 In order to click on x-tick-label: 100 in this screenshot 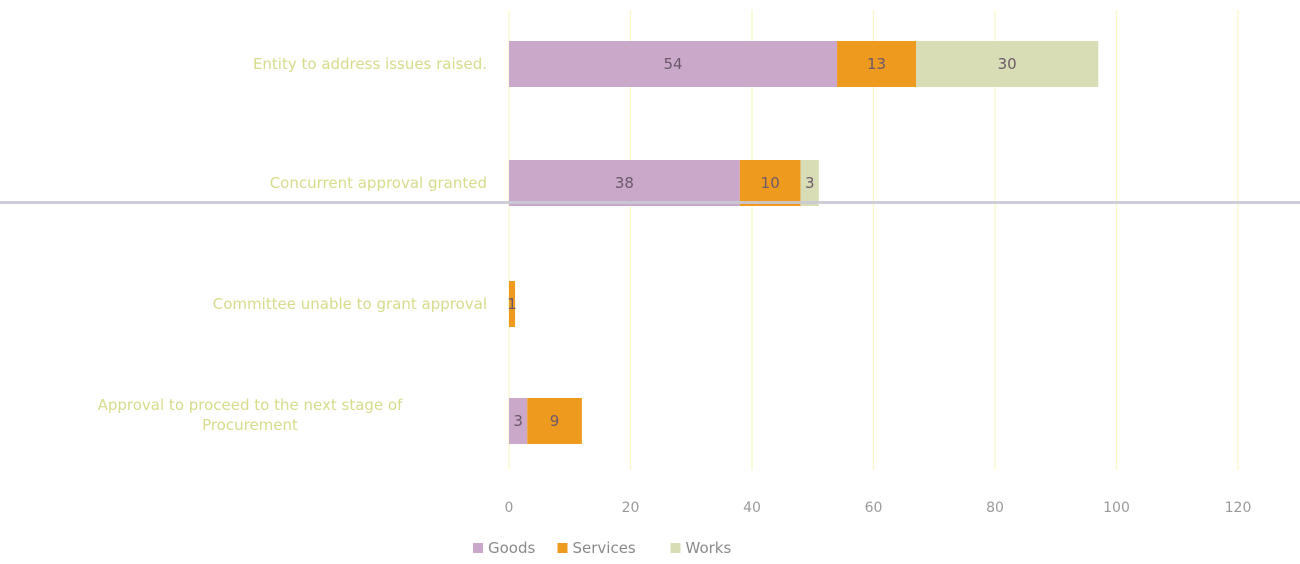, I will do `click(1116, 508)`.